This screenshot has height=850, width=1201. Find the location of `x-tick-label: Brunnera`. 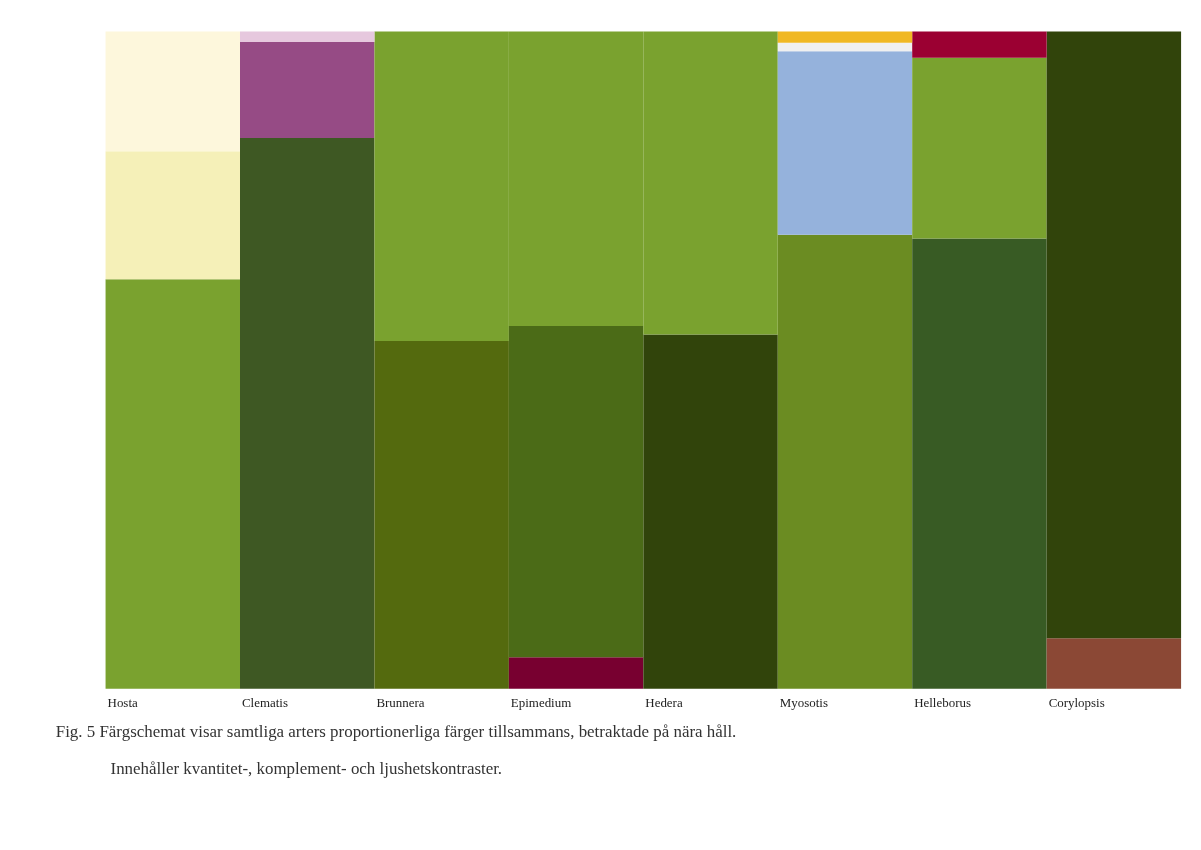

x-tick-label: Brunnera is located at coordinates (400, 703).